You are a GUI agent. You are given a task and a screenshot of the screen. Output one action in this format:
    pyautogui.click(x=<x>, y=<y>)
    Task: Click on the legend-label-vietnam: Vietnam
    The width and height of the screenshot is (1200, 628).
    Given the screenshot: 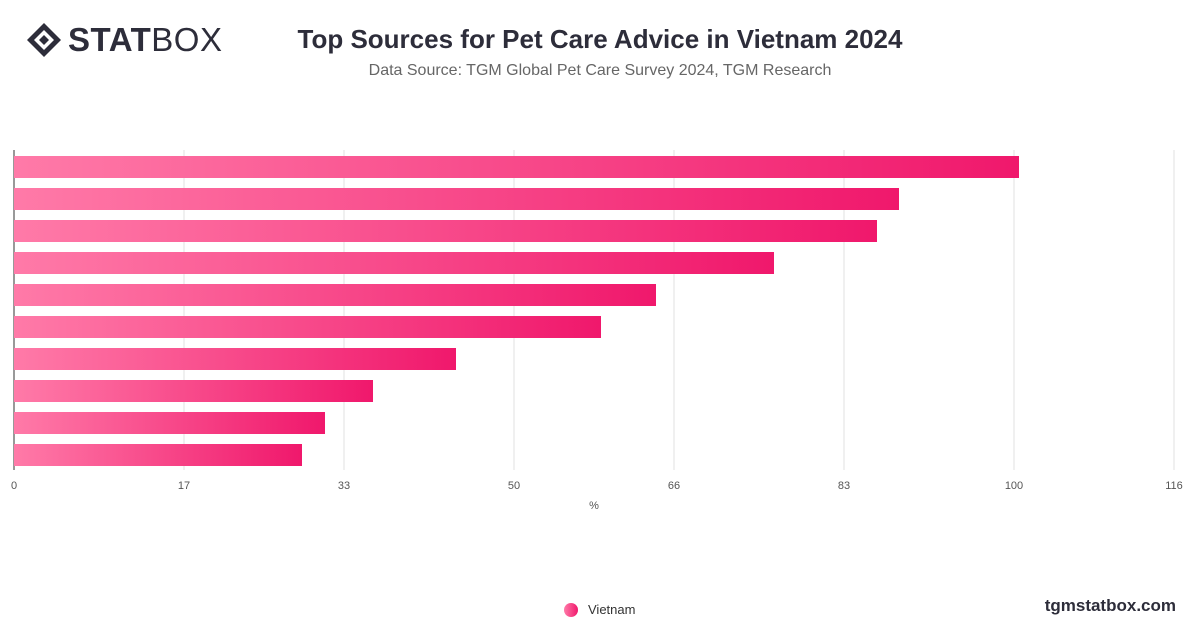 What is the action you would take?
    pyautogui.click(x=612, y=609)
    